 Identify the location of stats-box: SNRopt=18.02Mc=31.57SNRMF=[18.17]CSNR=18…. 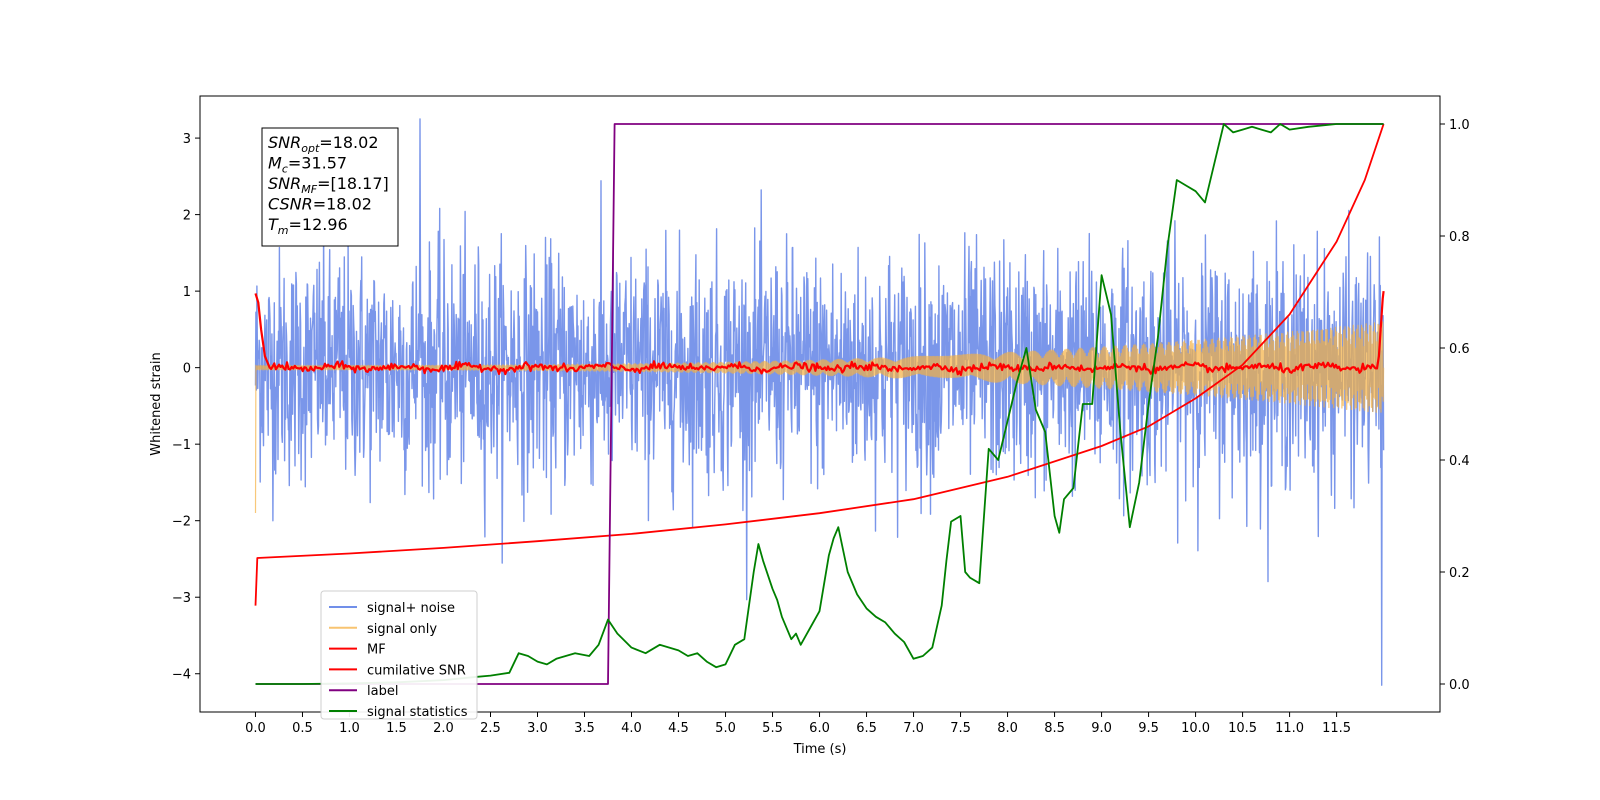
(330, 187).